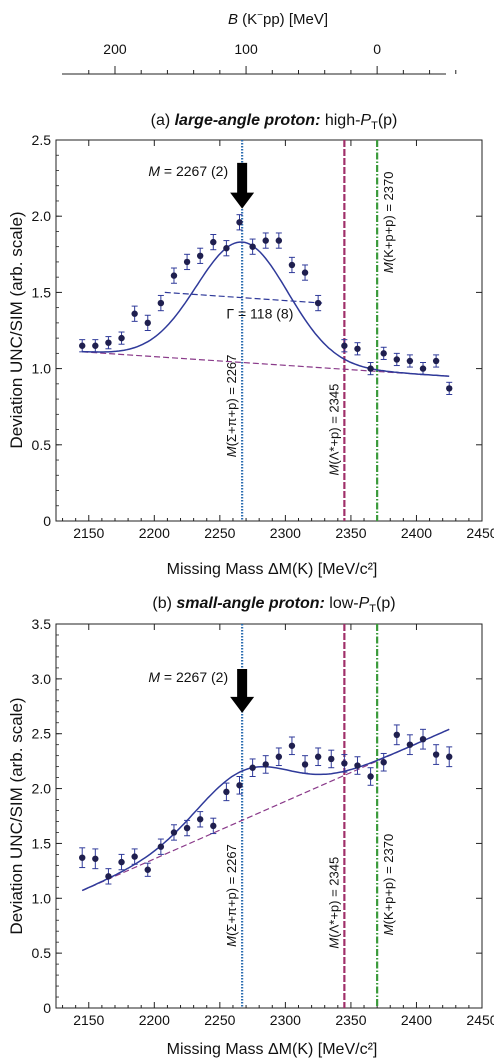 The image size is (494, 1062). I want to click on panel-b-ylabel: Deviation UNC/SIM (arb. scale), so click(16, 815).